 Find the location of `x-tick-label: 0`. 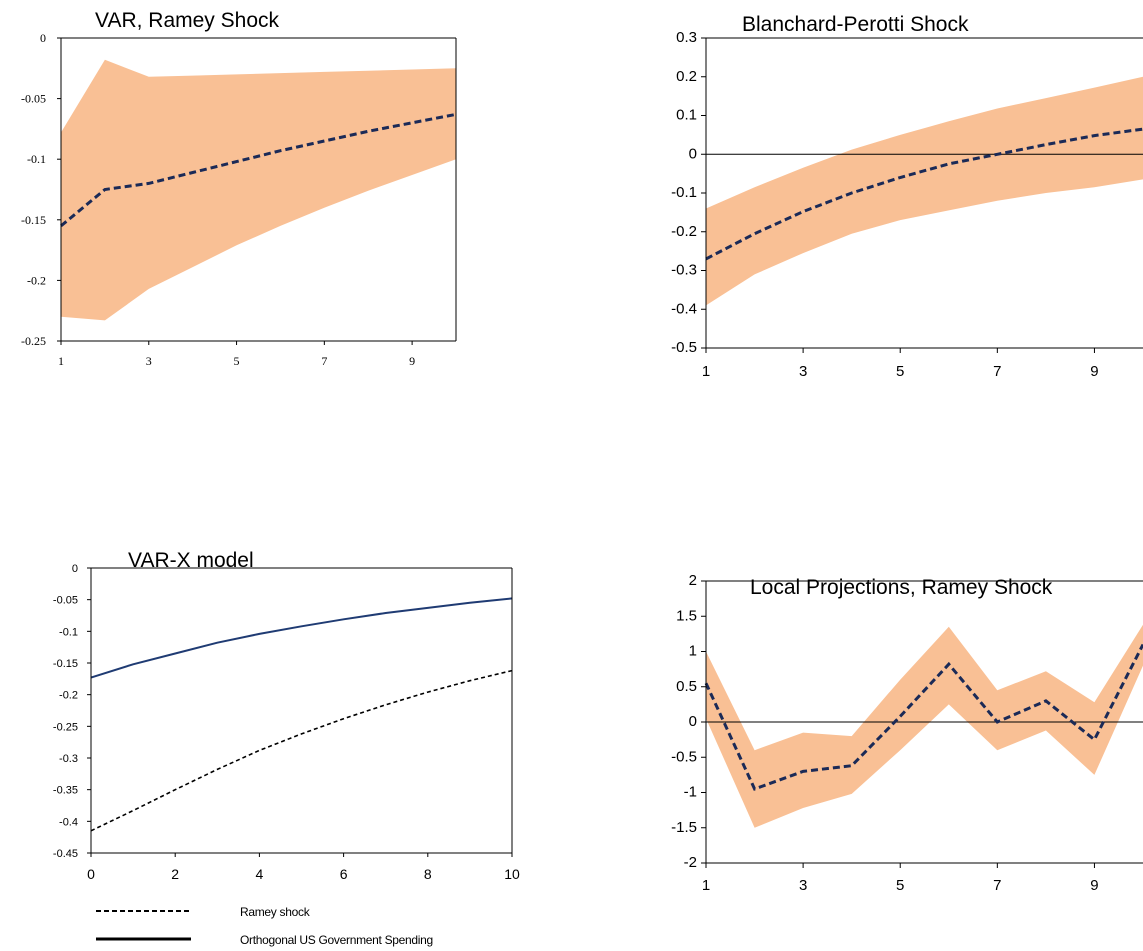

x-tick-label: 0 is located at coordinates (91, 874).